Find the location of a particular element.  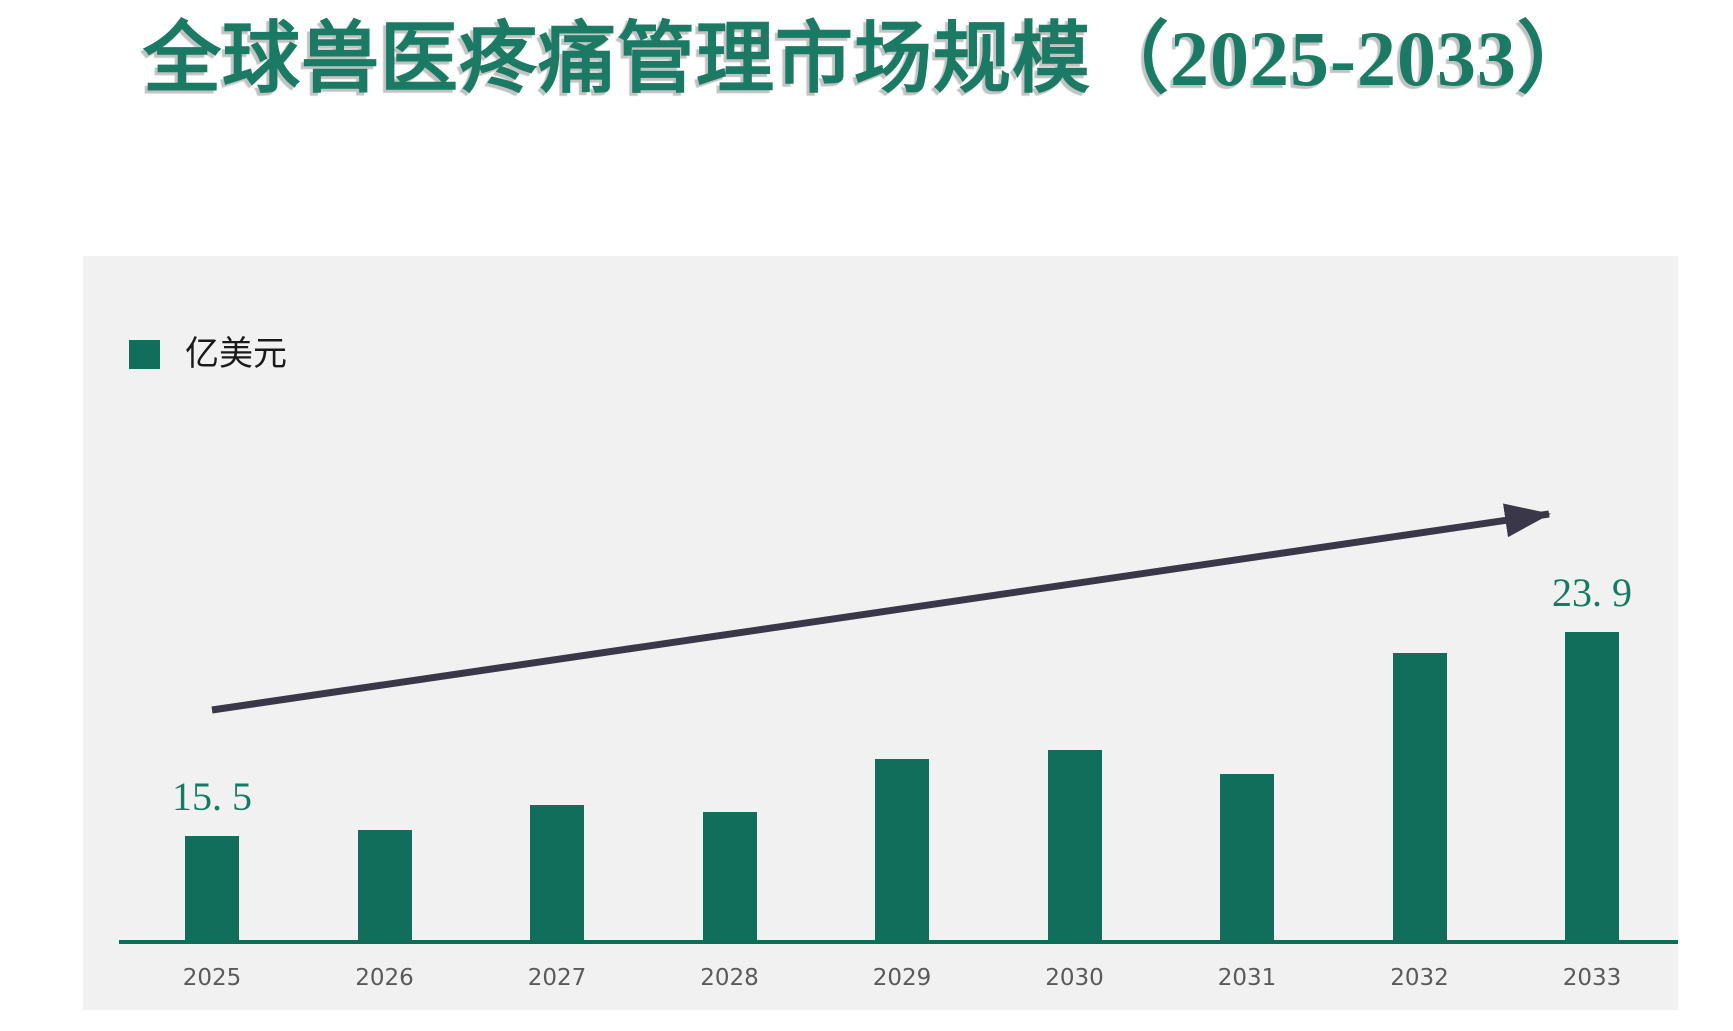

bar-2033 is located at coordinates (1592, 788).